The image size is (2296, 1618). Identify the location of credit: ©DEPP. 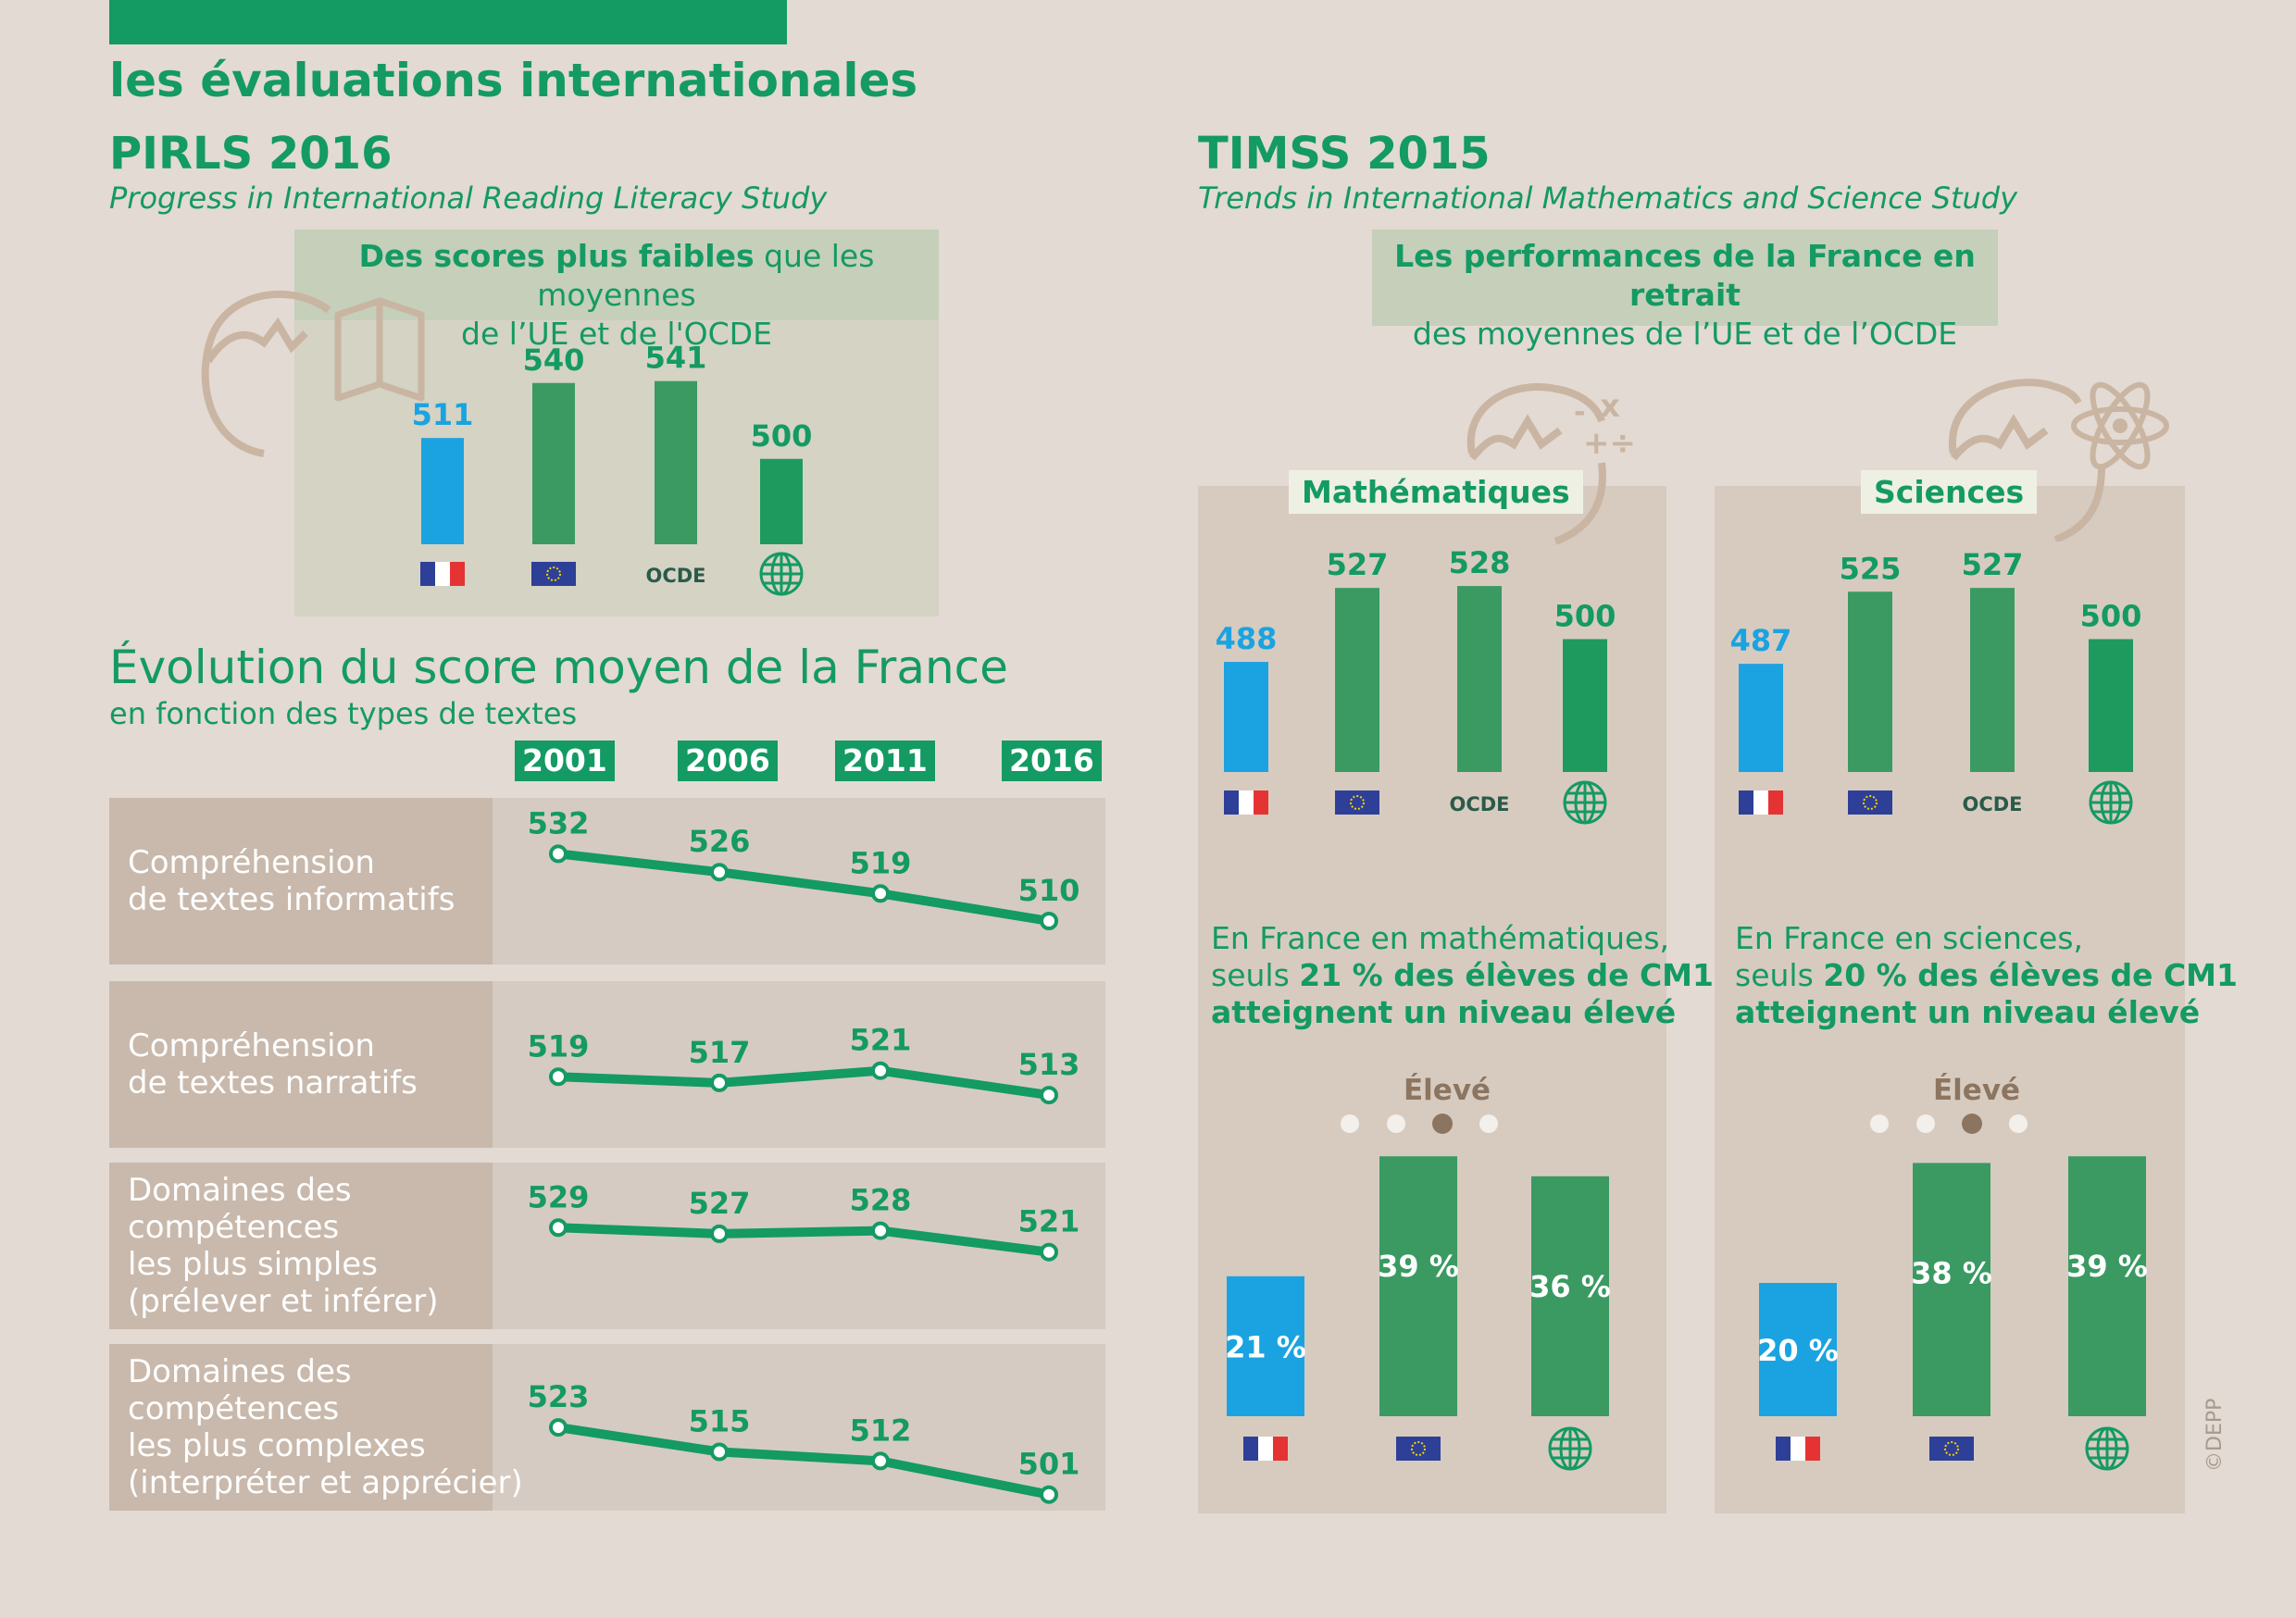
(2215, 1435).